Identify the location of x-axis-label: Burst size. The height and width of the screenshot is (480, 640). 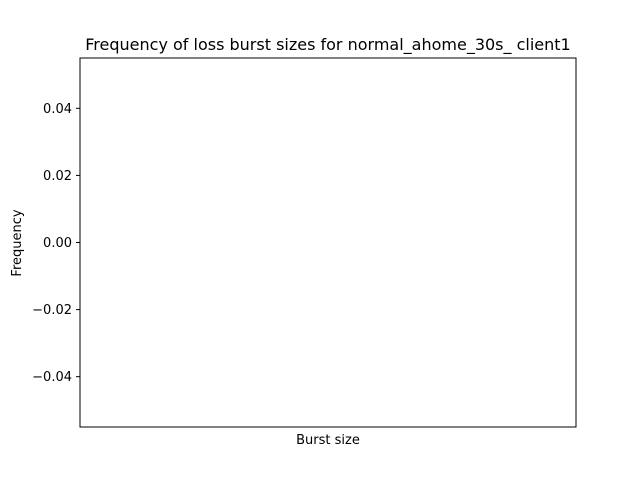
(328, 440).